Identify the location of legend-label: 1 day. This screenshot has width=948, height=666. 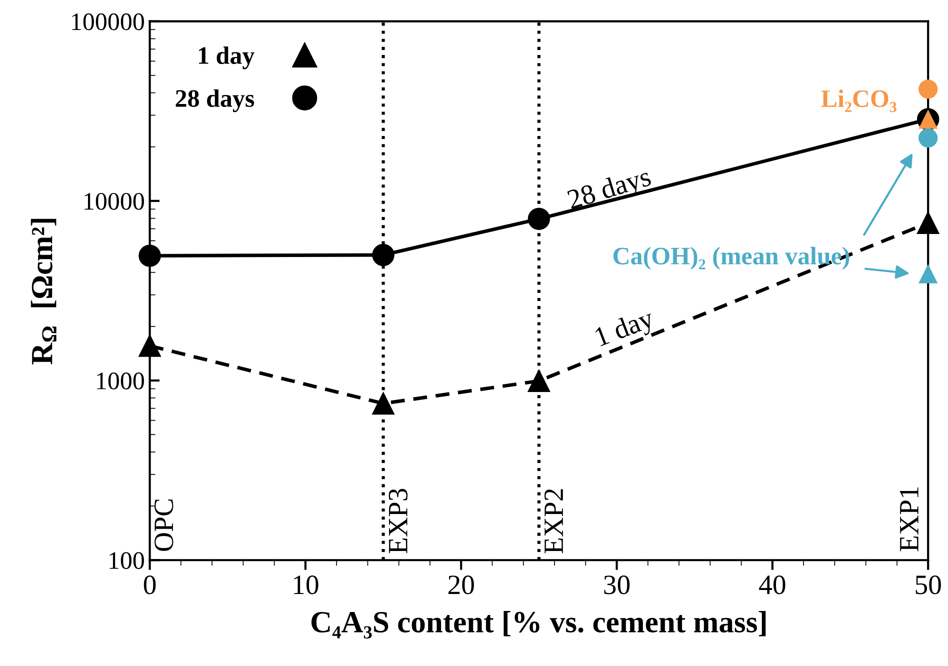
(226, 58).